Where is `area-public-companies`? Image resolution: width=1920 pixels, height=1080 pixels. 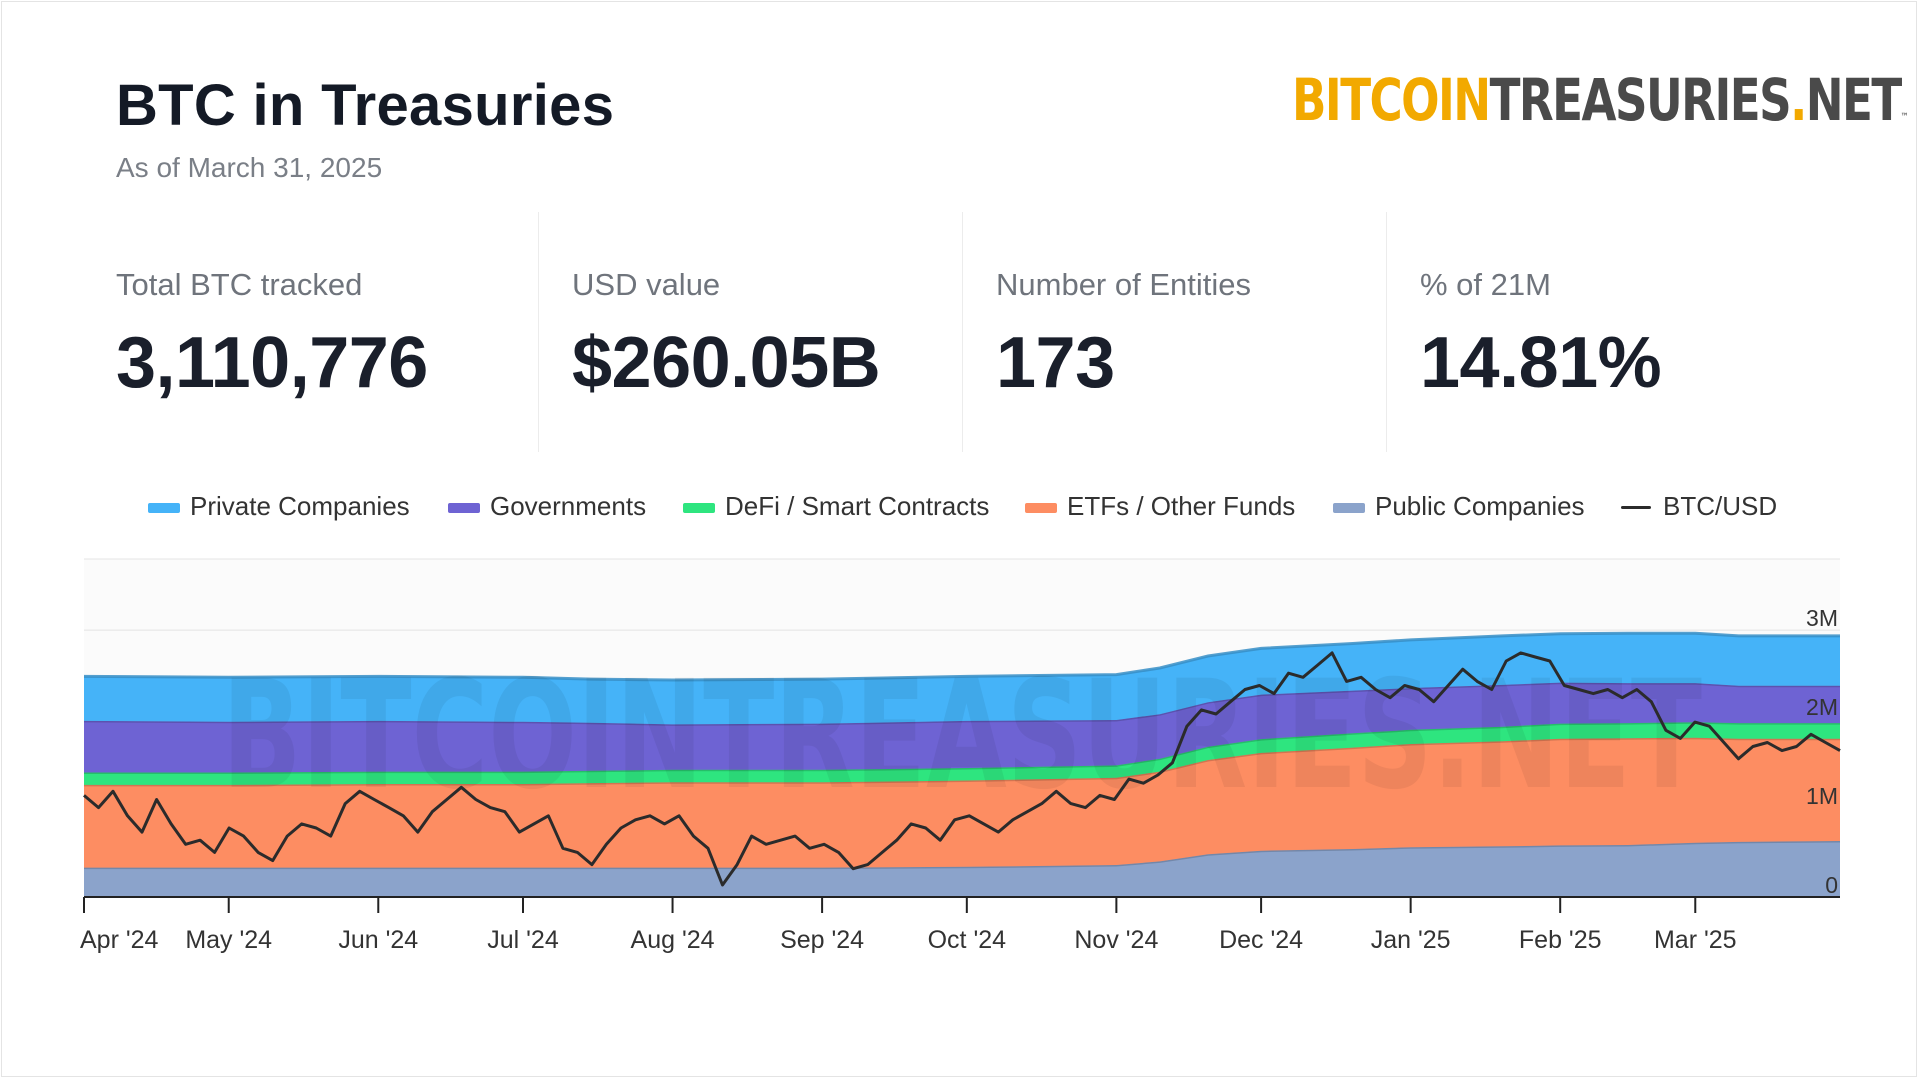
area-public-companies is located at coordinates (962, 869).